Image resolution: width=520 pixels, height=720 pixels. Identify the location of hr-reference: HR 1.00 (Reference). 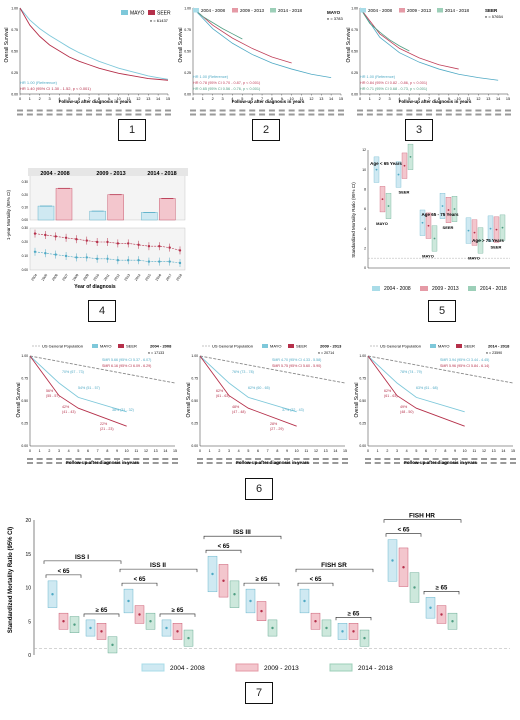
(39, 82).